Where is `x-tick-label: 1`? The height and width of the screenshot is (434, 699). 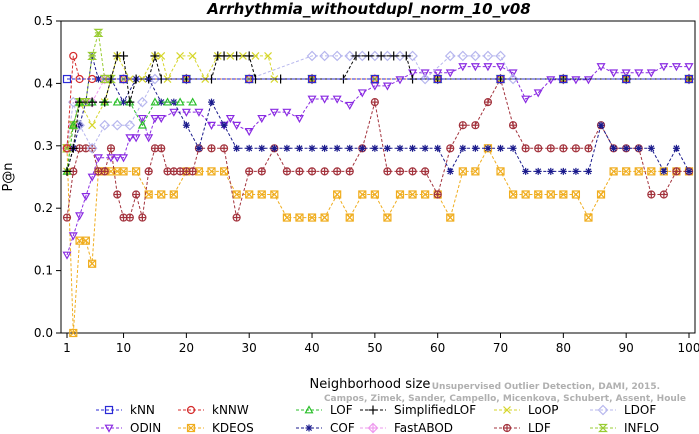 x-tick-label: 1 is located at coordinates (67, 348).